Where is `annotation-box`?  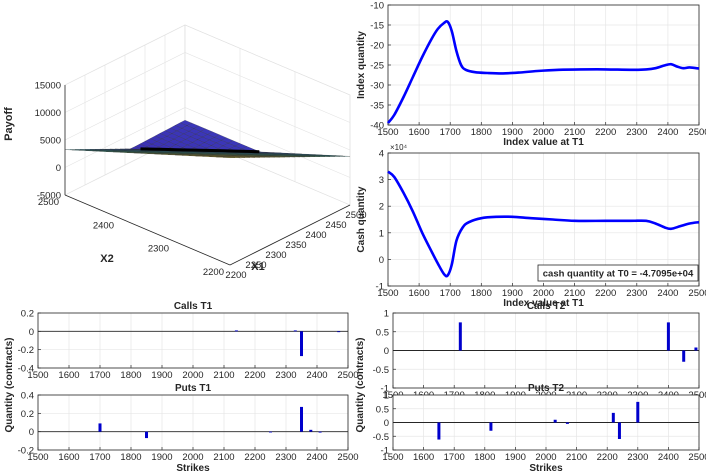
annotation-box is located at coordinates (618, 273).